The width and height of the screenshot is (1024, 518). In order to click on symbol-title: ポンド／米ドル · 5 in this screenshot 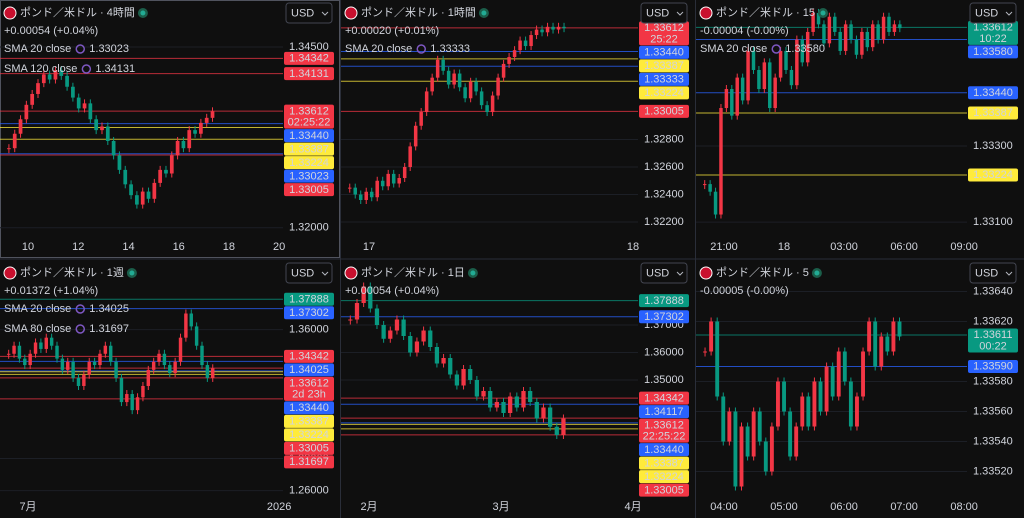, I will do `click(762, 272)`.